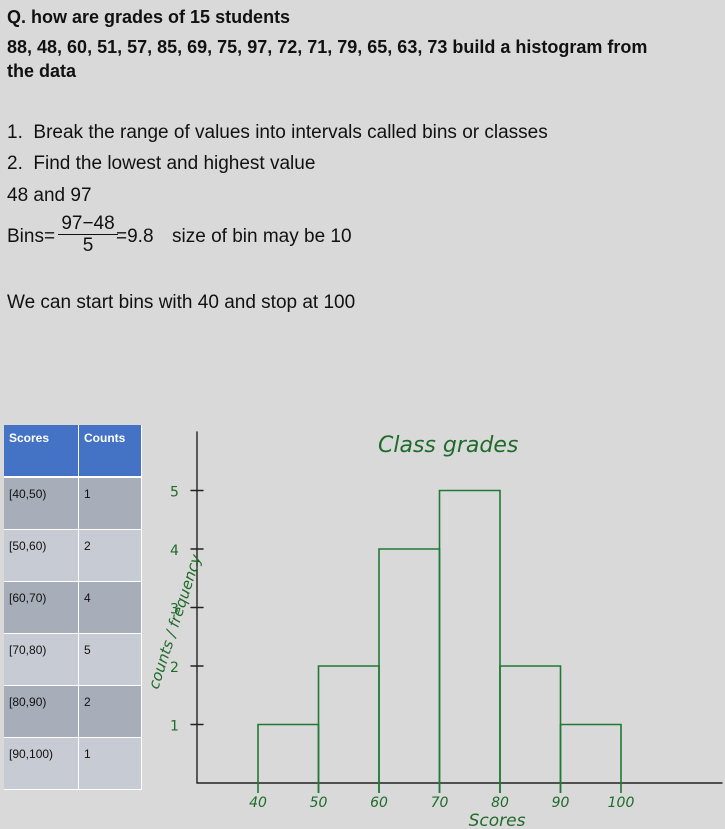 The image size is (725, 829). What do you see at coordinates (110, 607) in the screenshot?
I see `cell-counts: 4` at bounding box center [110, 607].